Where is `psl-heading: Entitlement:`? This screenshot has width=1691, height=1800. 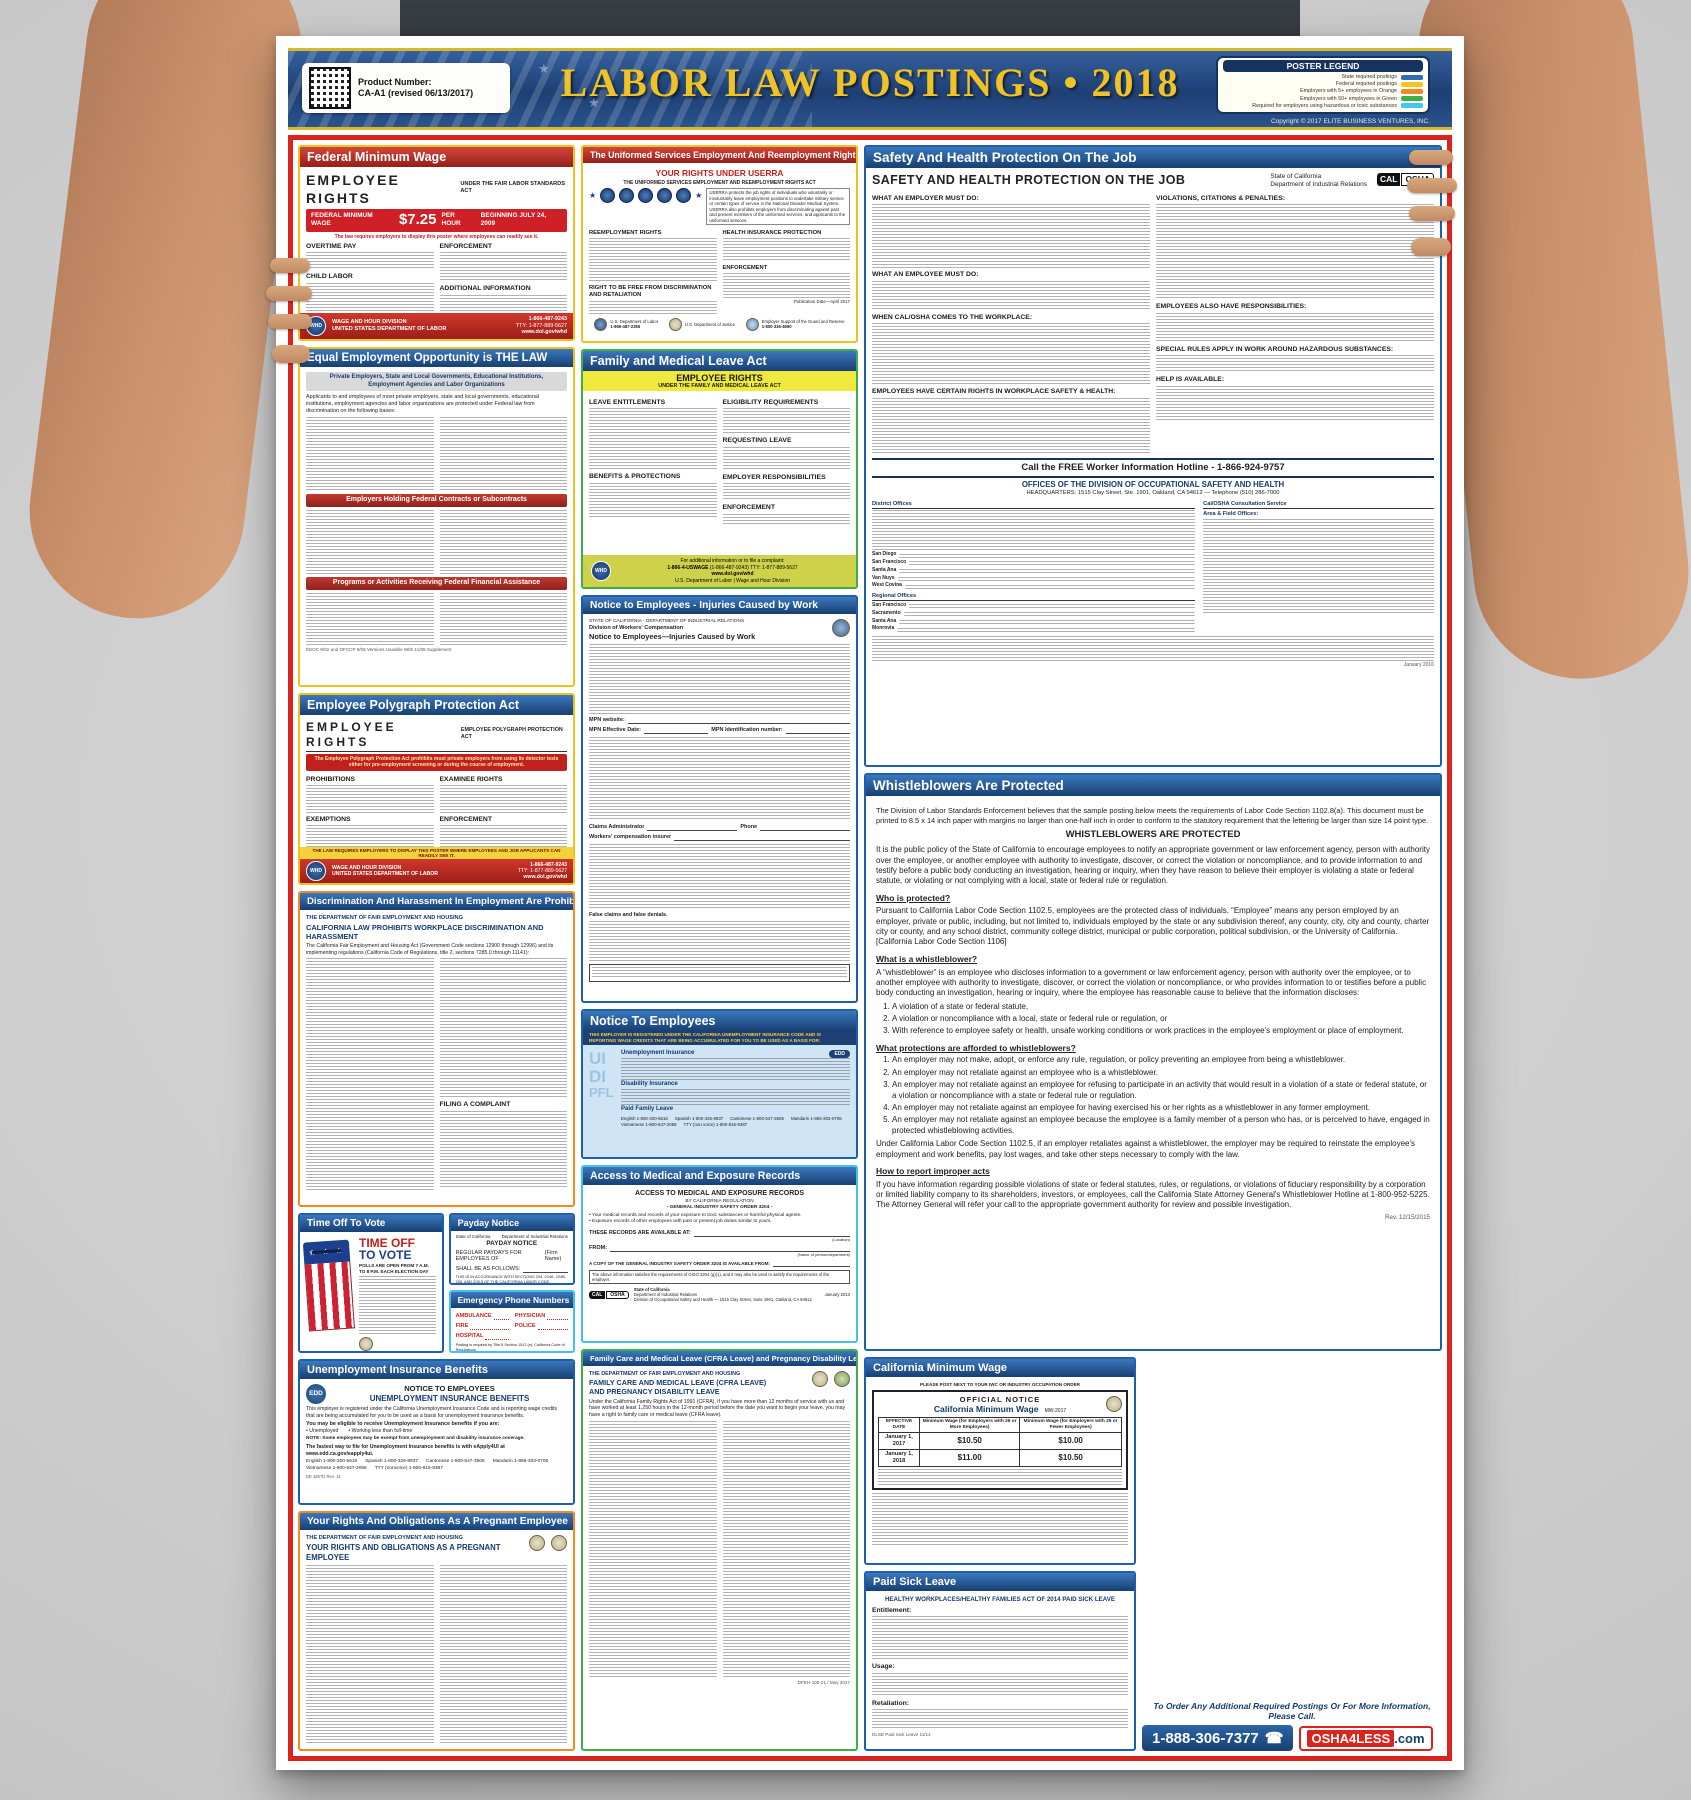
psl-heading: Entitlement: is located at coordinates (892, 1610).